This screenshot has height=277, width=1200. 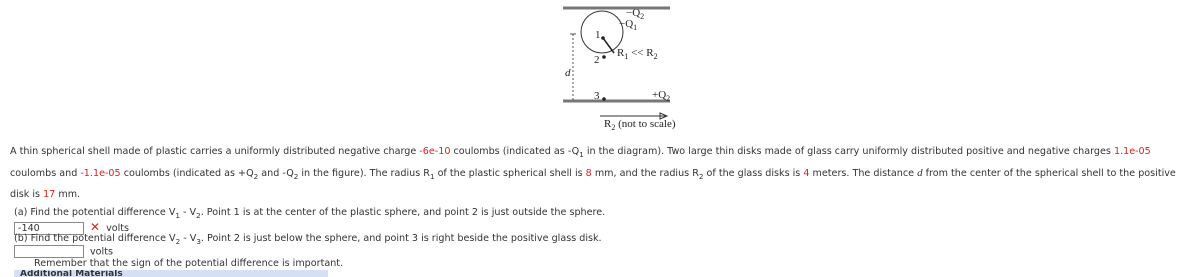 I want to click on text: (b) Find the potential difference V, so click(x=95, y=238).